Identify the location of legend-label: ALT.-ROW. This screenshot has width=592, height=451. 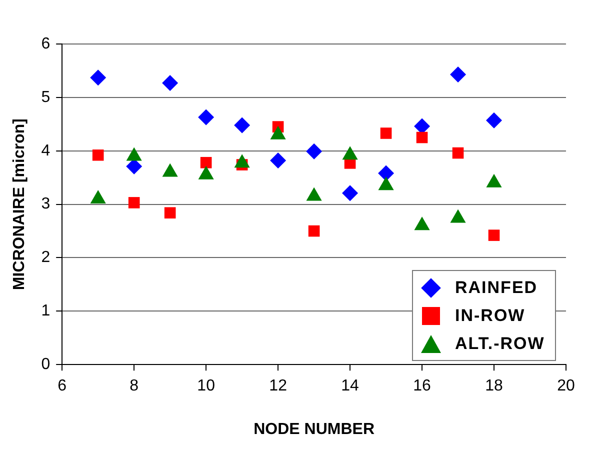
(500, 344).